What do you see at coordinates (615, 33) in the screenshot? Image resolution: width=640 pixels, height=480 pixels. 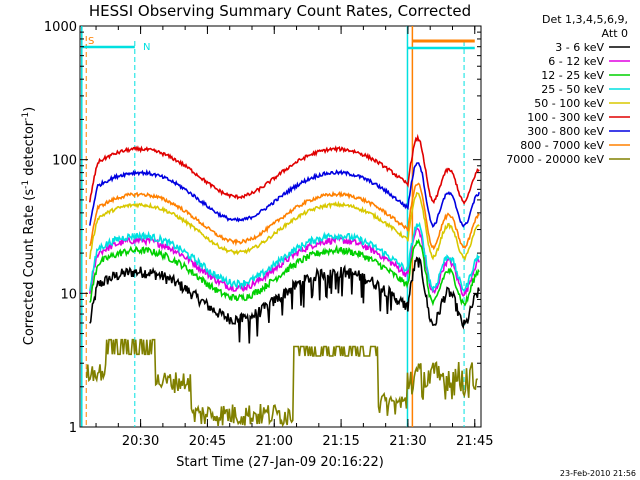 I see `legend-header-line2: Att 0` at bounding box center [615, 33].